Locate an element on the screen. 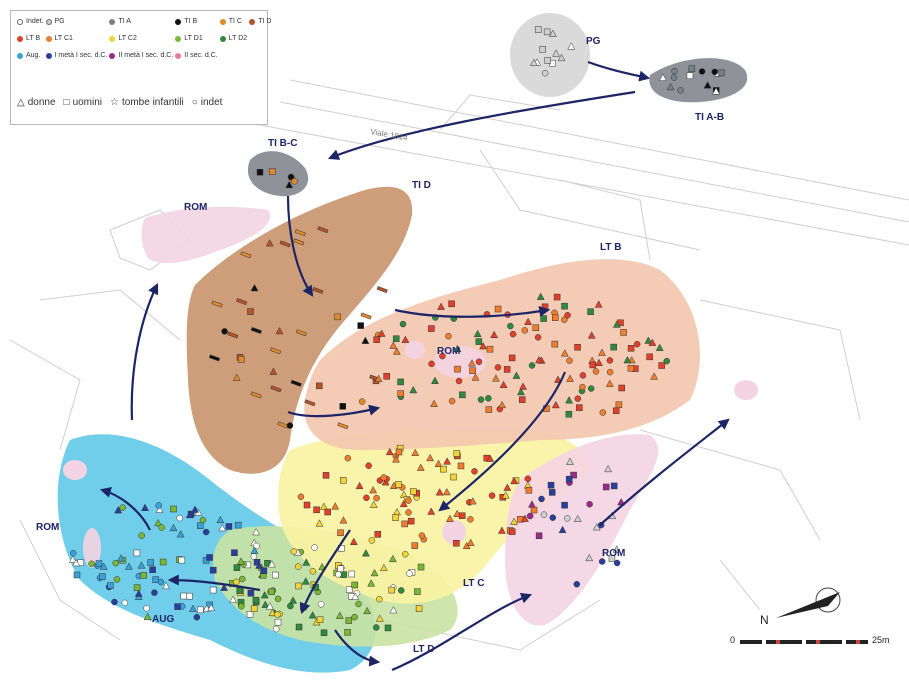  legend-item: LT B is located at coordinates (30, 38).